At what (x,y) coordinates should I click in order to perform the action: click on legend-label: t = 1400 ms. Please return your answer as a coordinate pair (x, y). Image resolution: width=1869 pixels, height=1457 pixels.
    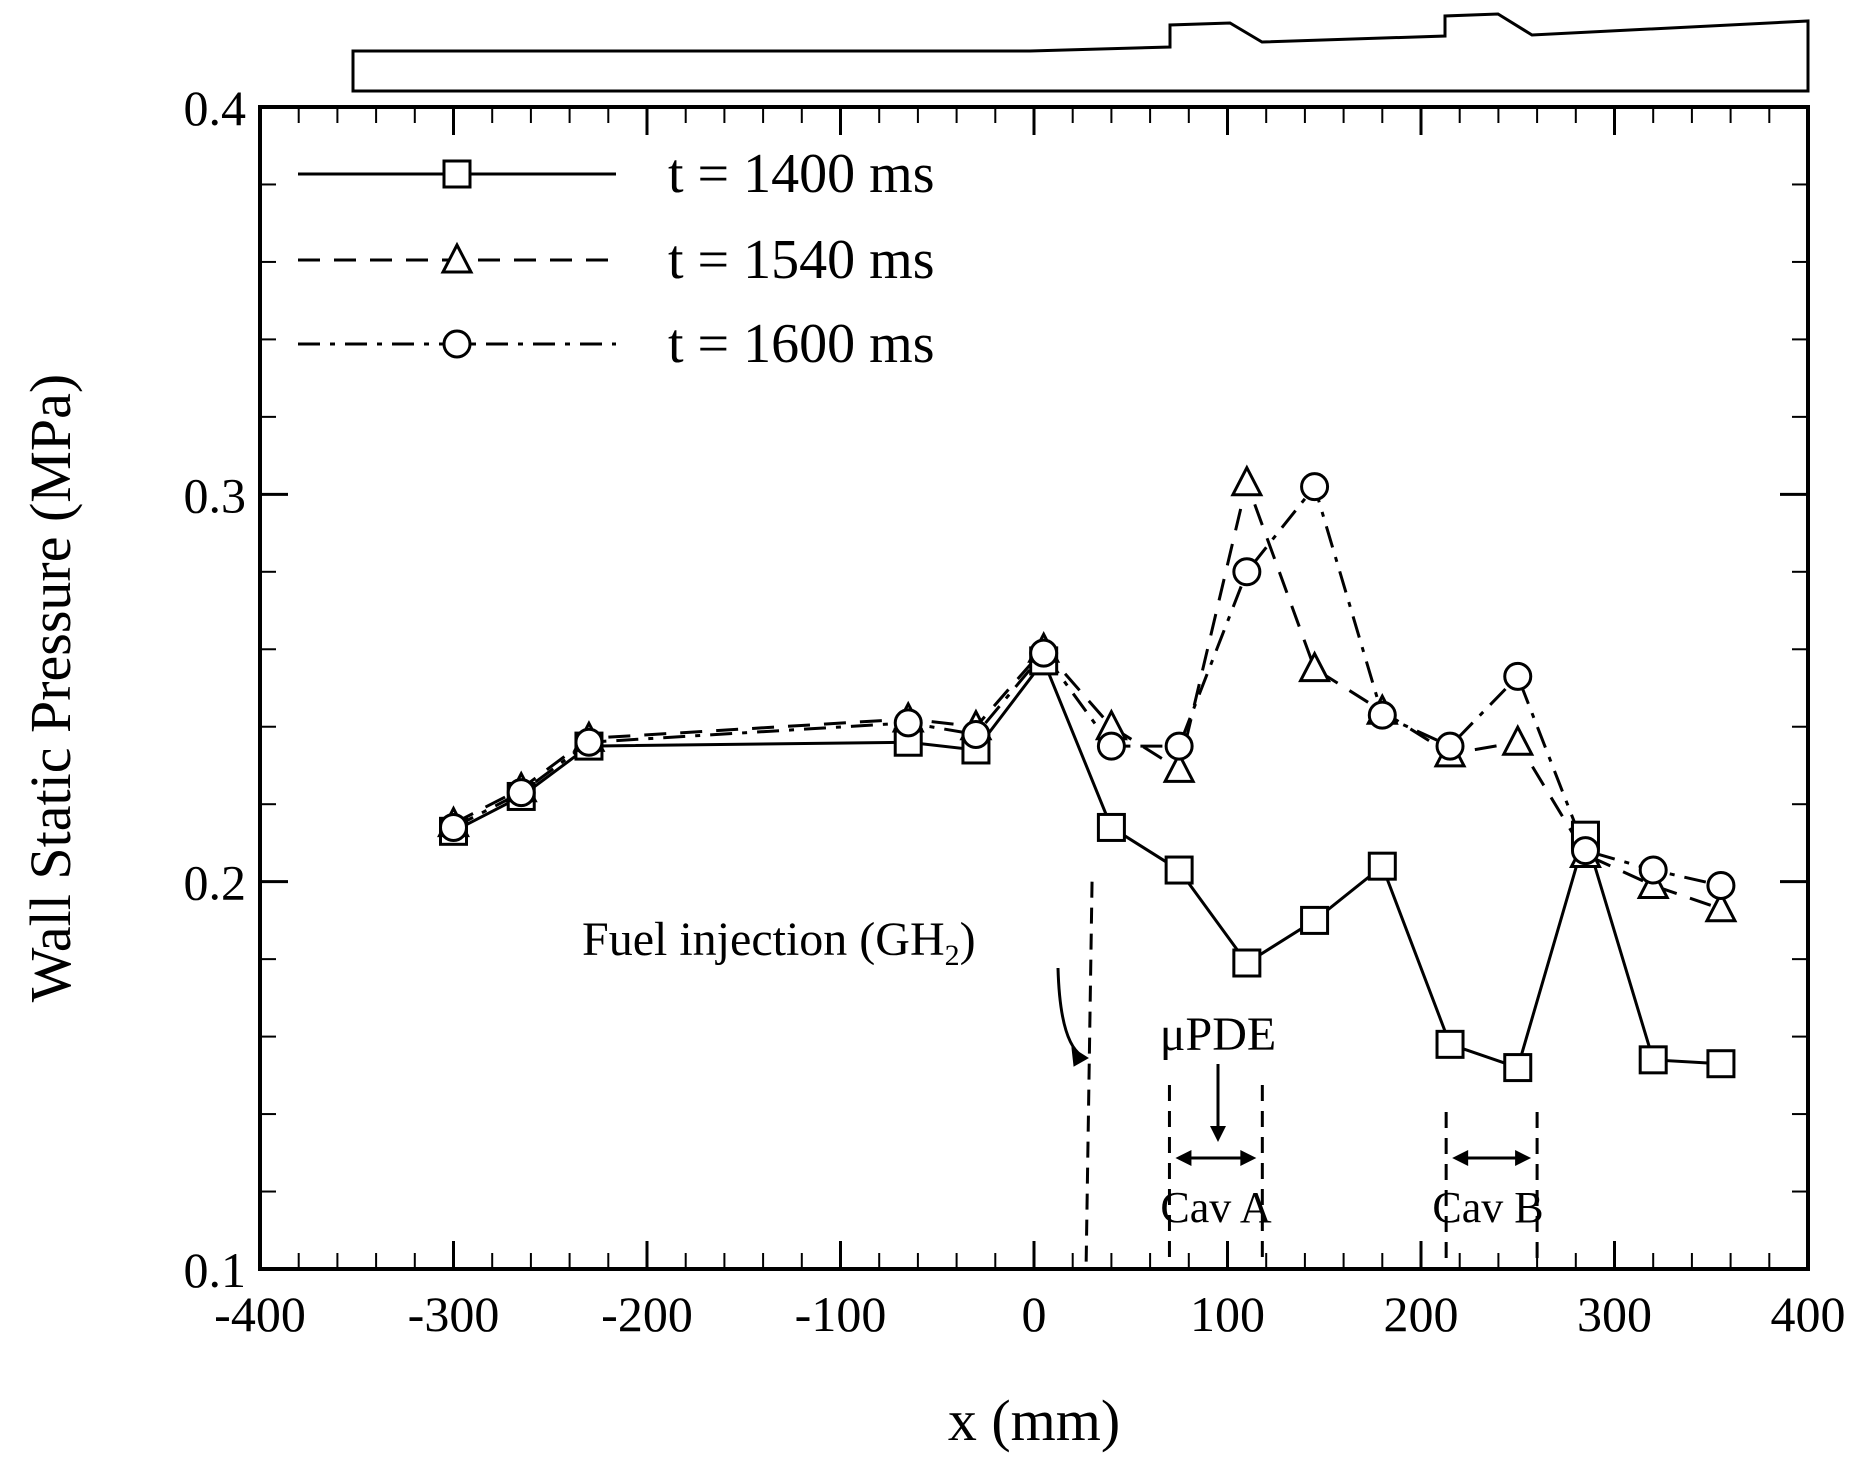
    Looking at the image, I should click on (801, 174).